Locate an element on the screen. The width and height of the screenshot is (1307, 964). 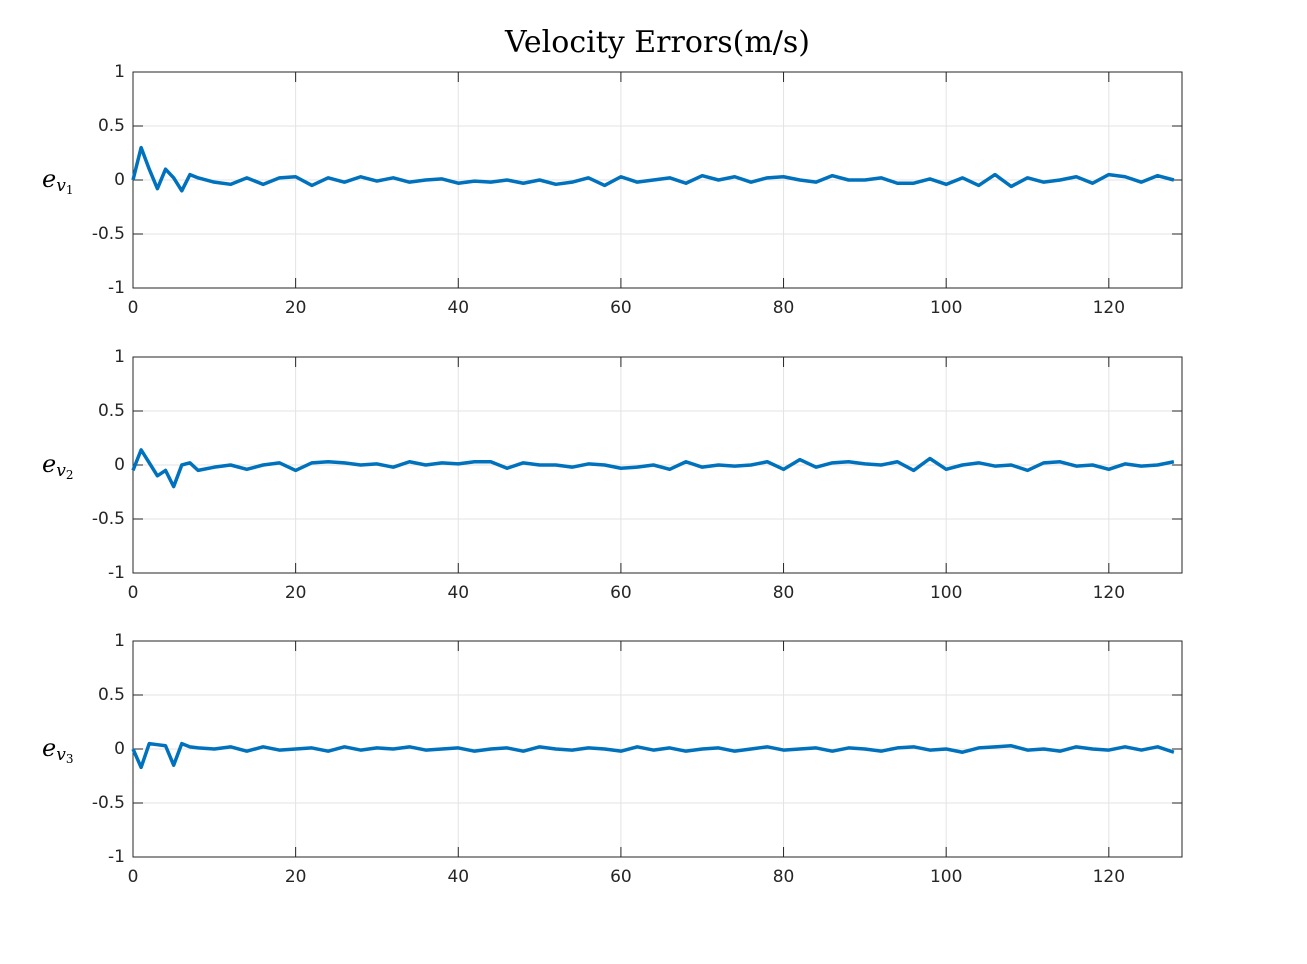
y-axis-label: ev3 is located at coordinates (57, 750).